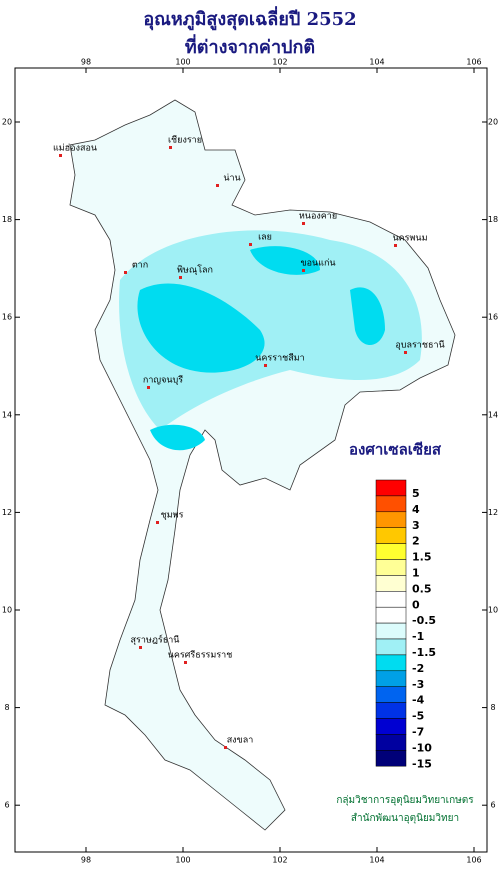 This screenshot has height=875, width=500. What do you see at coordinates (418, 684) in the screenshot?
I see `legend-label: -3` at bounding box center [418, 684].